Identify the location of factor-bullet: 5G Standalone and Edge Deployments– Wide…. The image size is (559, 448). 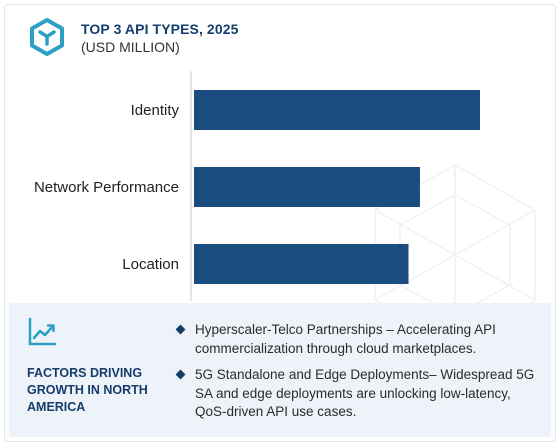
(356, 394).